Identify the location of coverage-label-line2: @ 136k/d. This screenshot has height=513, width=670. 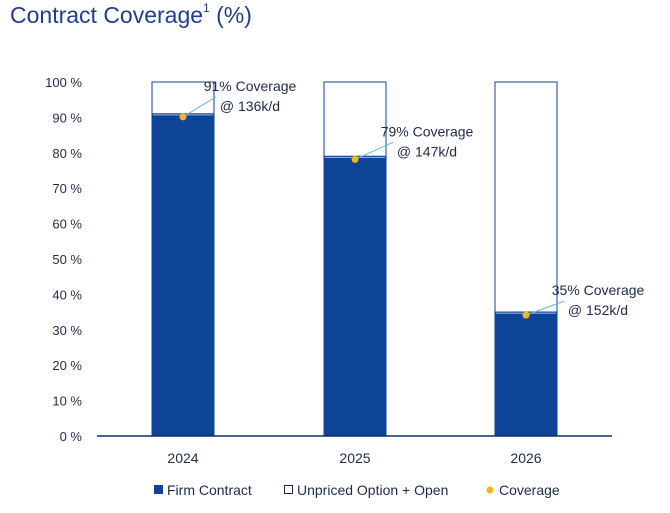
(250, 106).